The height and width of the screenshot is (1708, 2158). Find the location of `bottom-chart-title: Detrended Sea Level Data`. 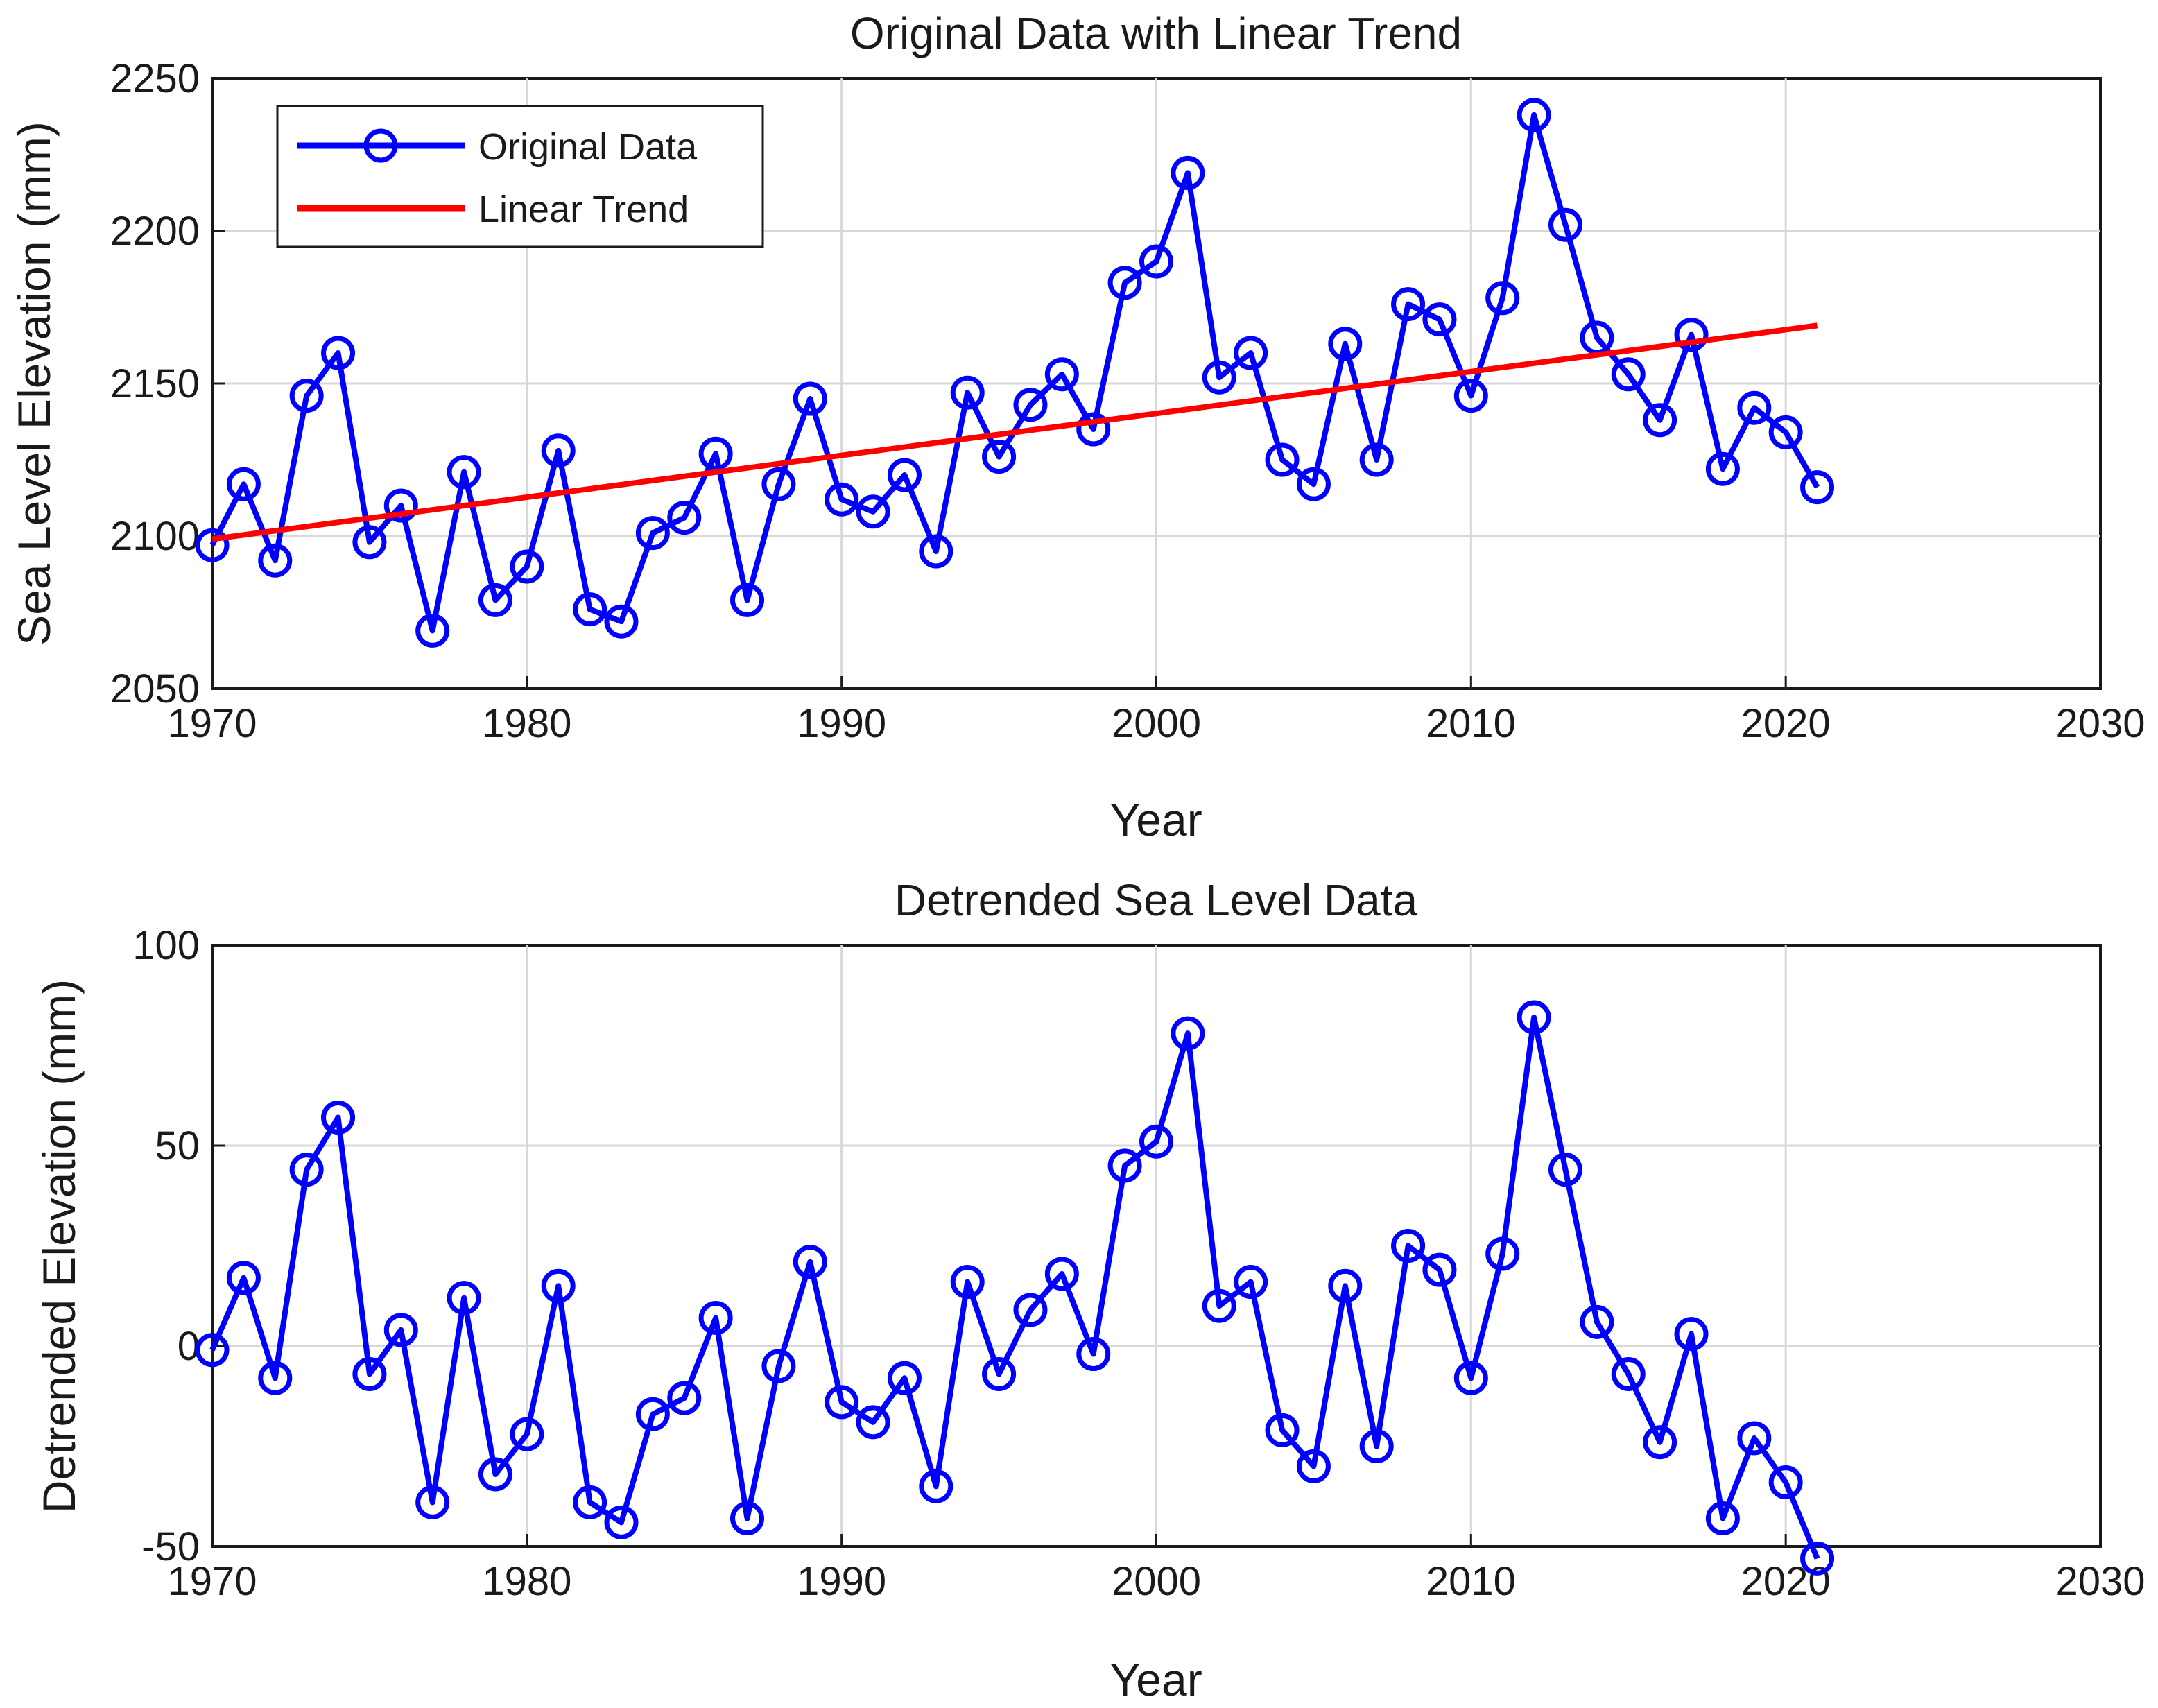

bottom-chart-title: Detrended Sea Level Data is located at coordinates (1156, 900).